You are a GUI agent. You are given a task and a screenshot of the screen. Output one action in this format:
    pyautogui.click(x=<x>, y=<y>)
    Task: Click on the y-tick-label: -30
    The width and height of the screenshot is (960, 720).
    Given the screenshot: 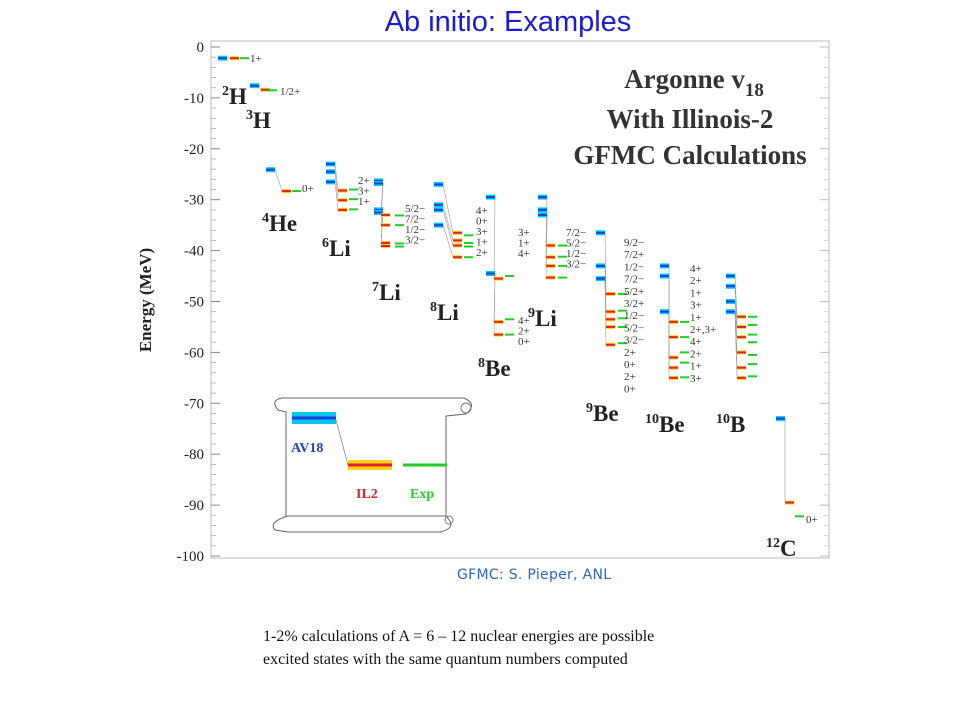 What is the action you would take?
    pyautogui.click(x=194, y=201)
    